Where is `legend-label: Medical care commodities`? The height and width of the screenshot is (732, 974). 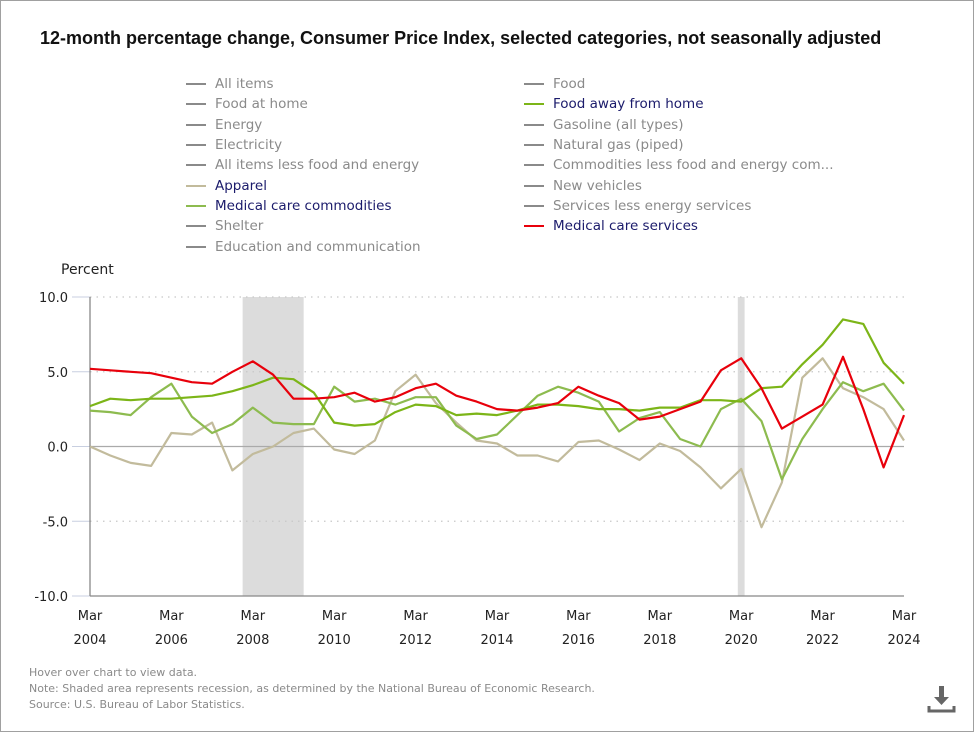
legend-label: Medical care commodities is located at coordinates (303, 205).